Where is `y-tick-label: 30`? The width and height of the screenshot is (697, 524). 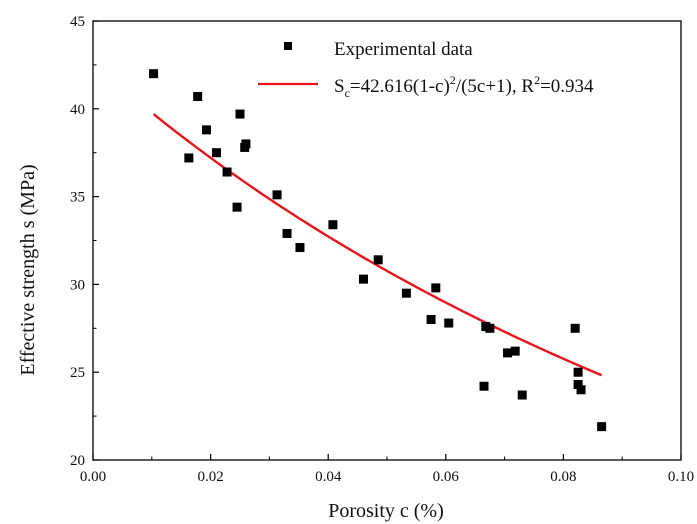 y-tick-label: 30 is located at coordinates (77, 285).